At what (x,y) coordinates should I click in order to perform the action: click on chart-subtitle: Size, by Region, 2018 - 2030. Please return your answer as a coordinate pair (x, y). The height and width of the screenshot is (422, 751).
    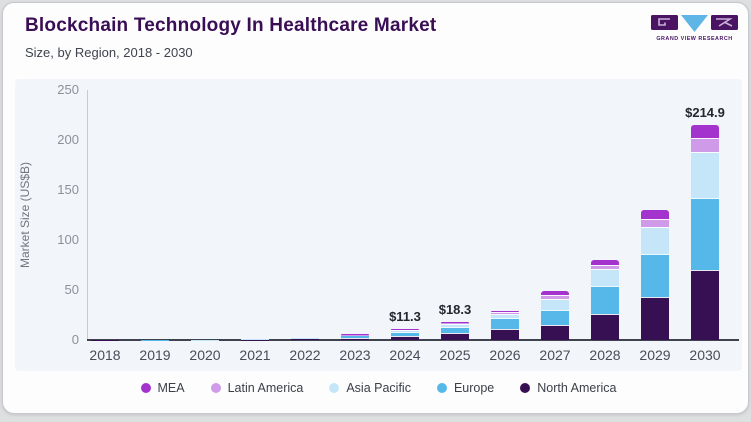
    Looking at the image, I should click on (109, 52).